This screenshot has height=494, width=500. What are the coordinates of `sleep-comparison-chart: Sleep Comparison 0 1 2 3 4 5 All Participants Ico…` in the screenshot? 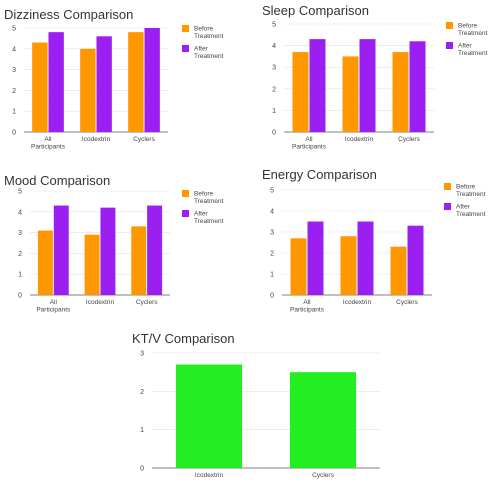 It's located at (375, 77).